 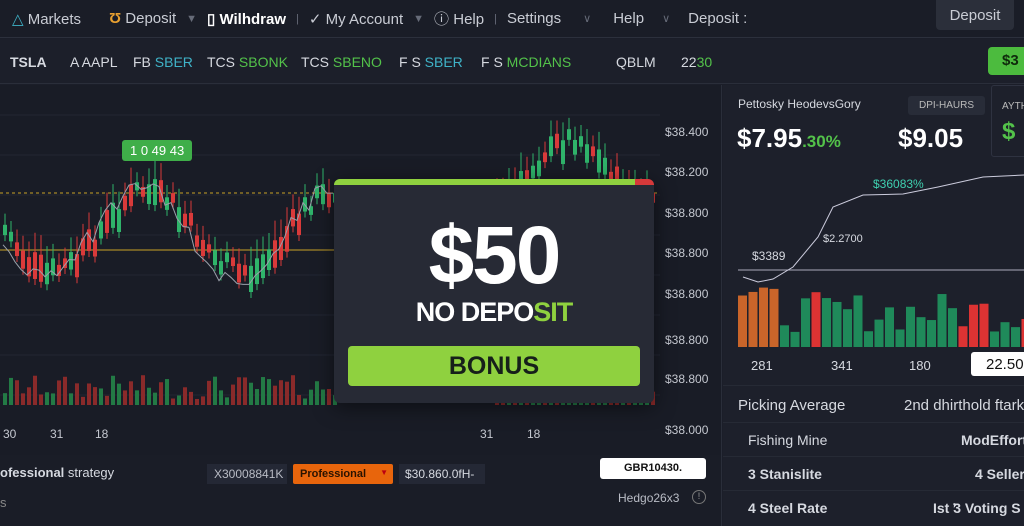 I want to click on nav-help-2: Help, so click(x=629, y=18).